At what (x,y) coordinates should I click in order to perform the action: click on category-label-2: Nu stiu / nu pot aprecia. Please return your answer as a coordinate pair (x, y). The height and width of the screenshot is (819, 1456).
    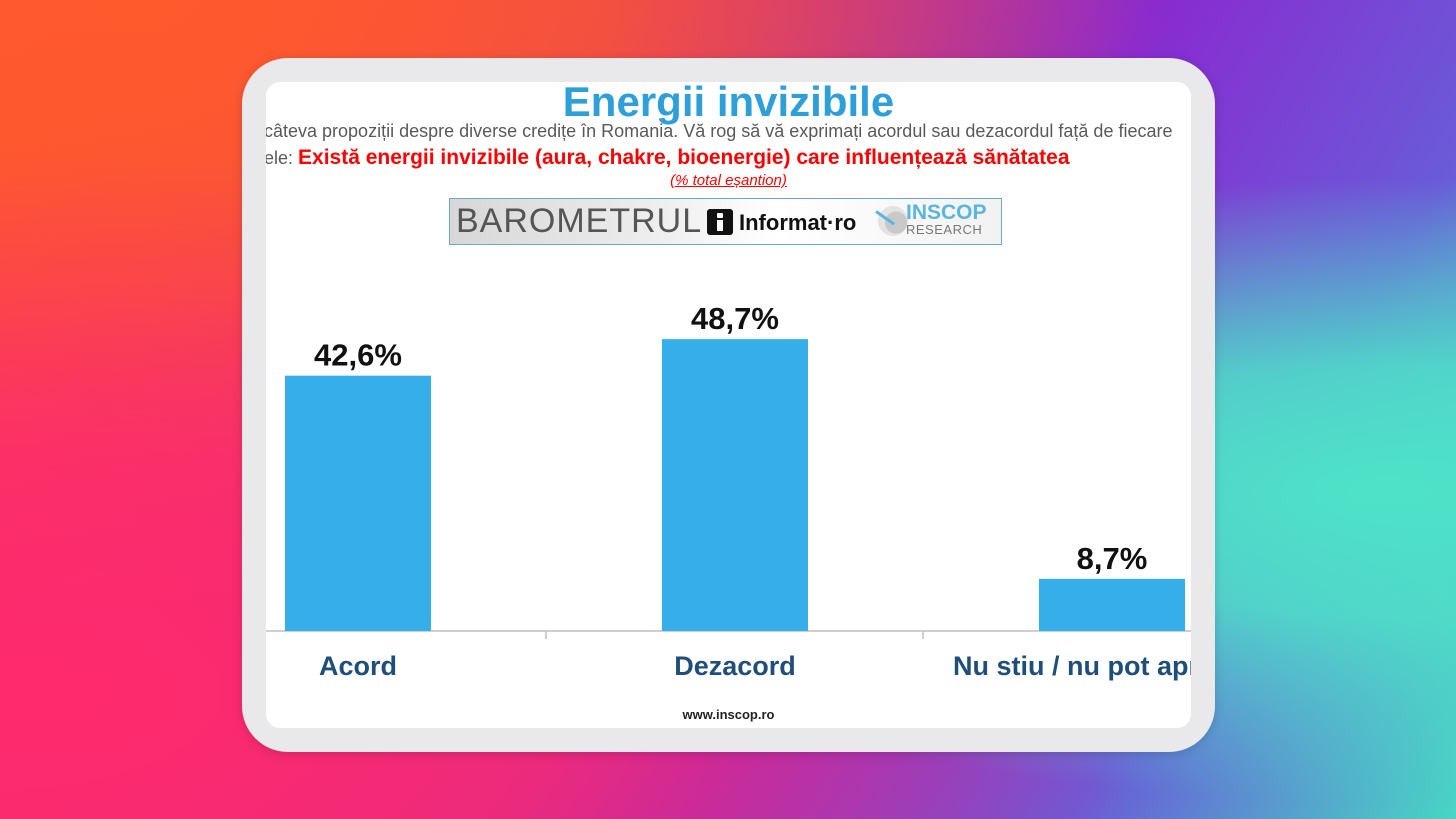
    Looking at the image, I should click on (1072, 666).